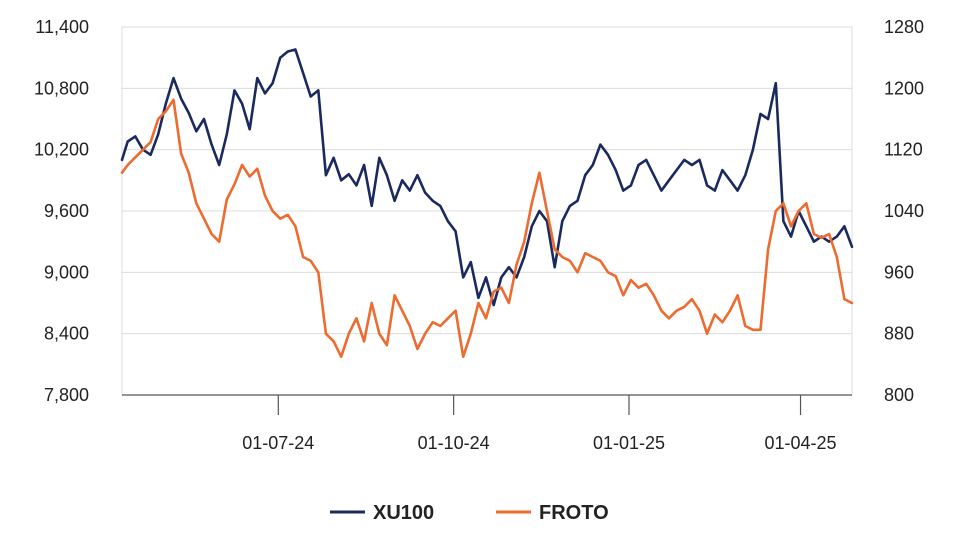  Describe the element at coordinates (899, 395) in the screenshot. I see `right-axis-tick-label: 800` at that location.